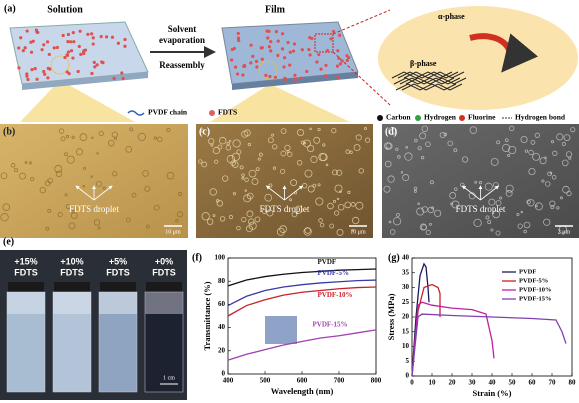 The image size is (579, 403). What do you see at coordinates (26, 272) in the screenshot?
I see `vial-label: FDTS` at bounding box center [26, 272].